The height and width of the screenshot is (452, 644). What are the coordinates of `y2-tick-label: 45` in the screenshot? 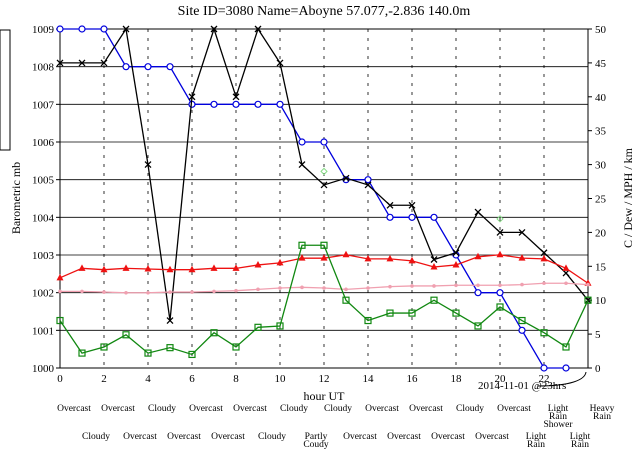 It's located at (601, 64).